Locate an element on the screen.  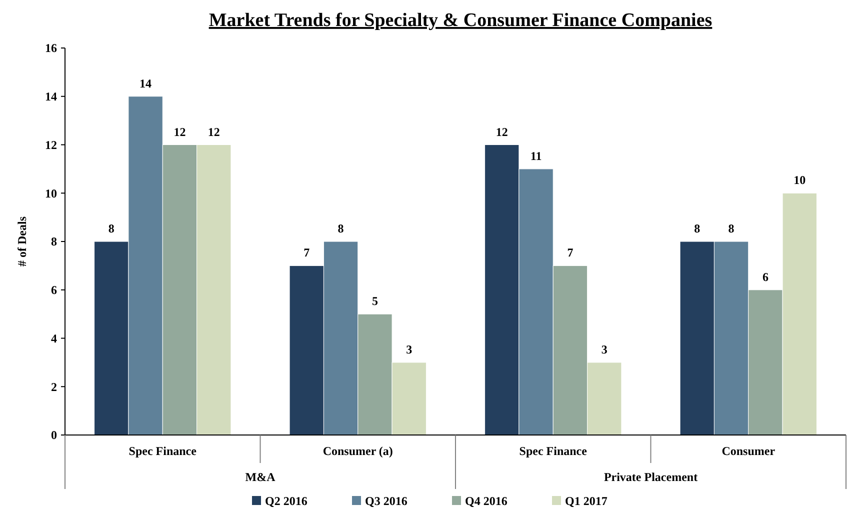
y-tick-label: 4 is located at coordinates (54, 338).